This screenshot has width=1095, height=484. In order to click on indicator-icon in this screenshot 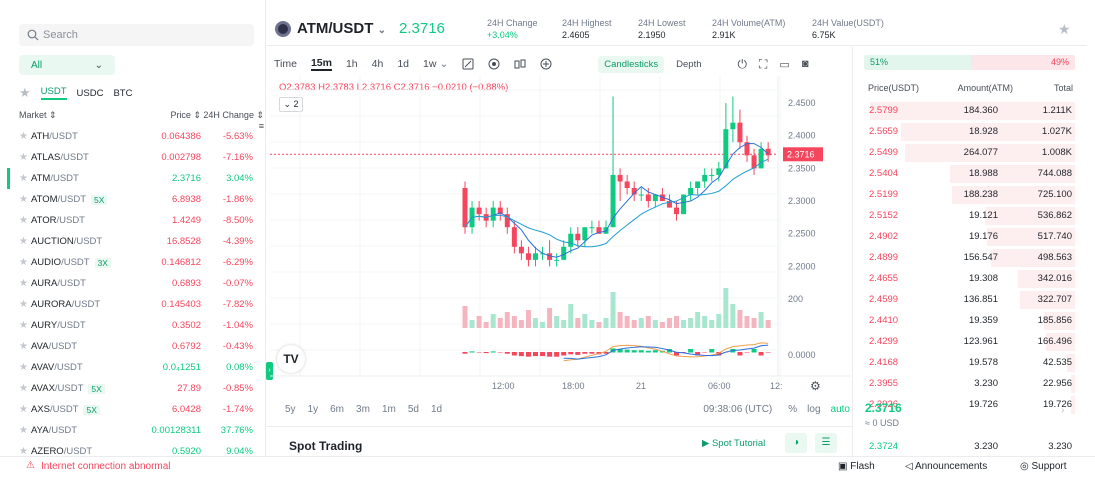, I will do `click(494, 64)`.